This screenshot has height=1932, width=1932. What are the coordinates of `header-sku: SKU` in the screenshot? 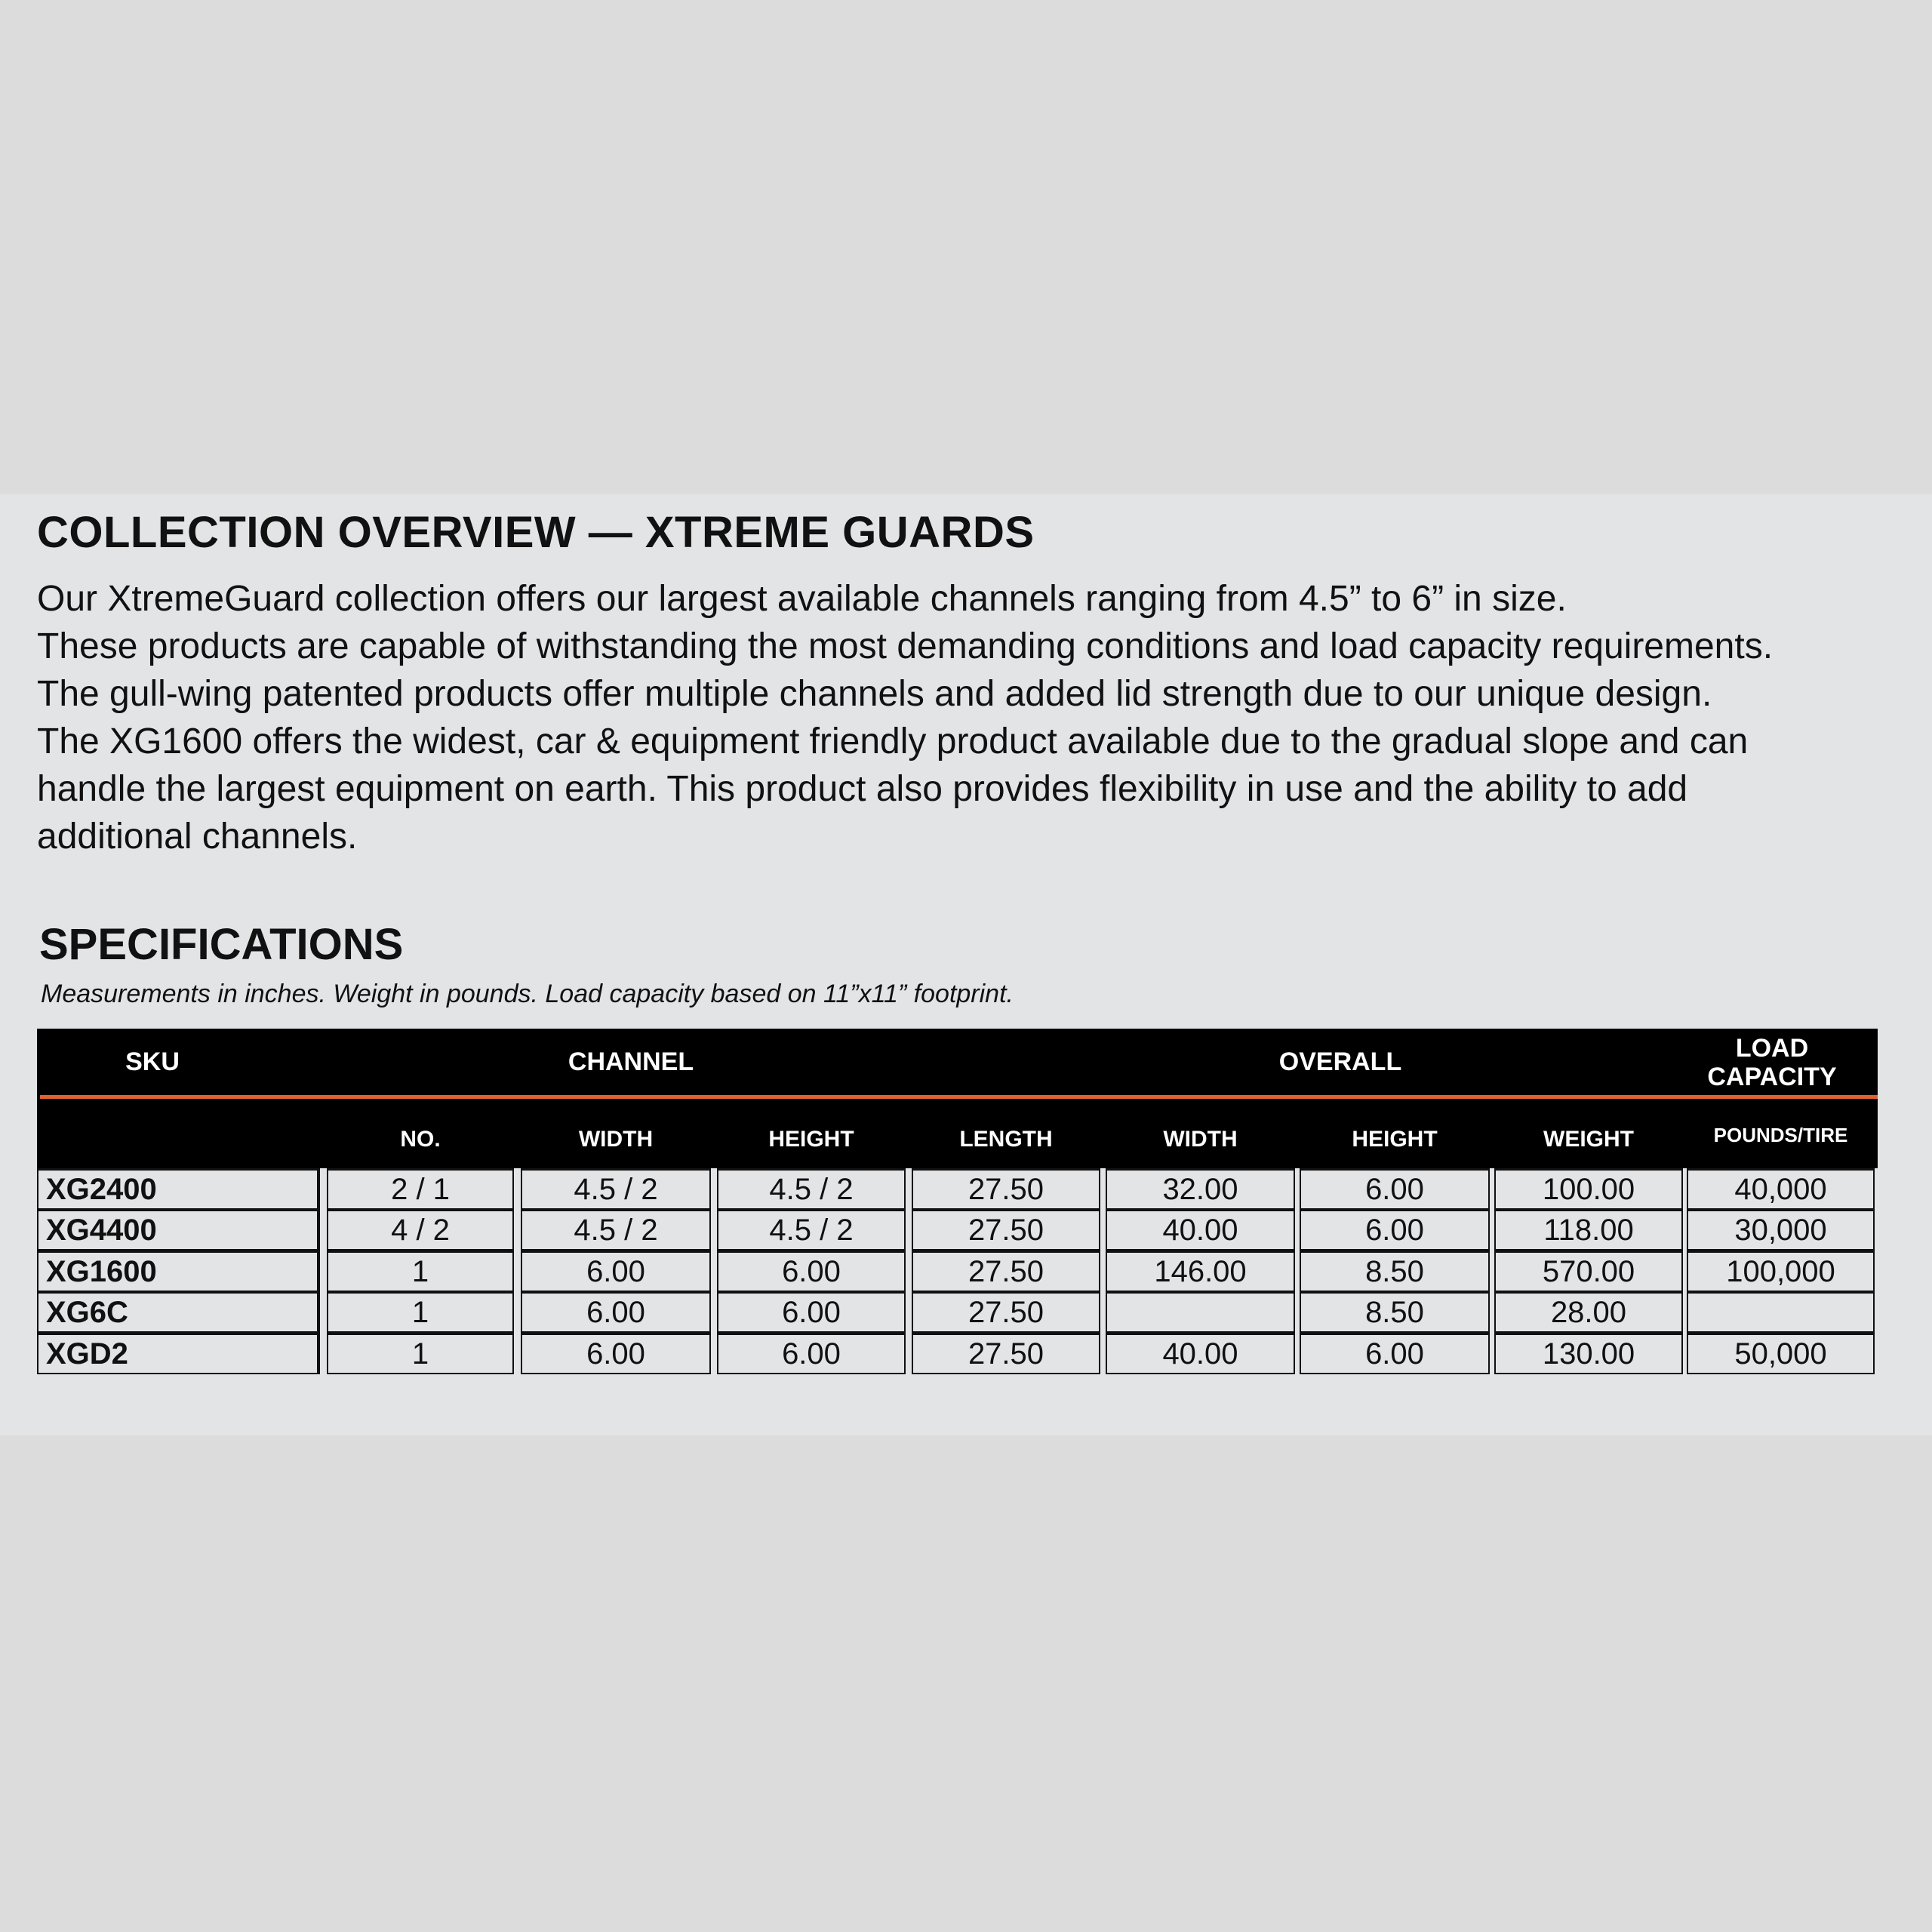 It's located at (152, 1062).